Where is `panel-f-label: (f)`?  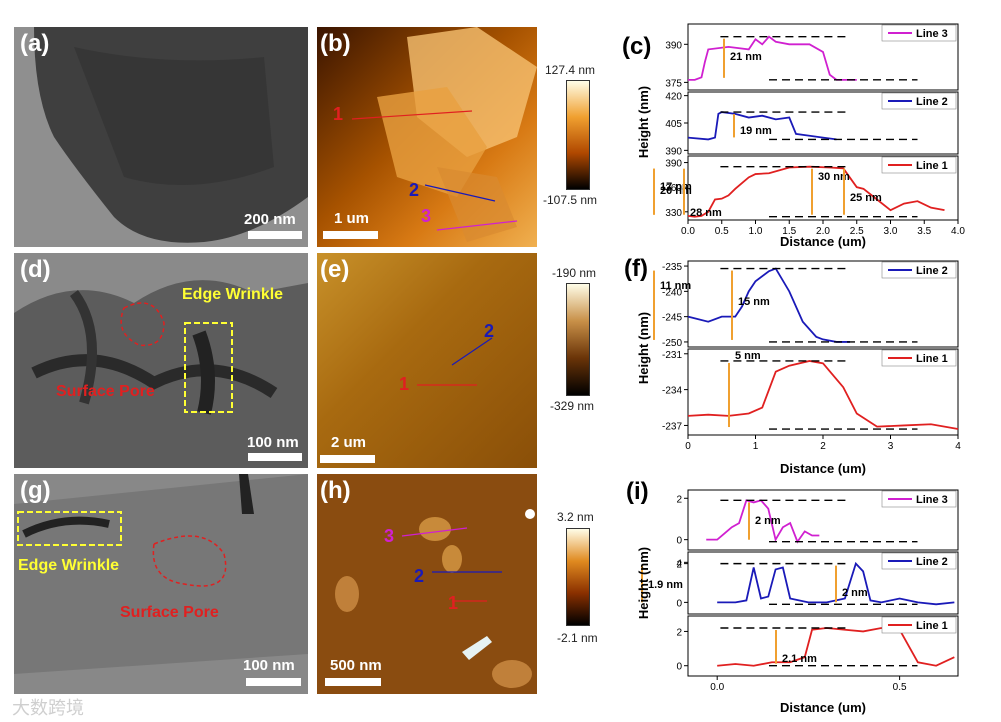 panel-f-label: (f) is located at coordinates (636, 268).